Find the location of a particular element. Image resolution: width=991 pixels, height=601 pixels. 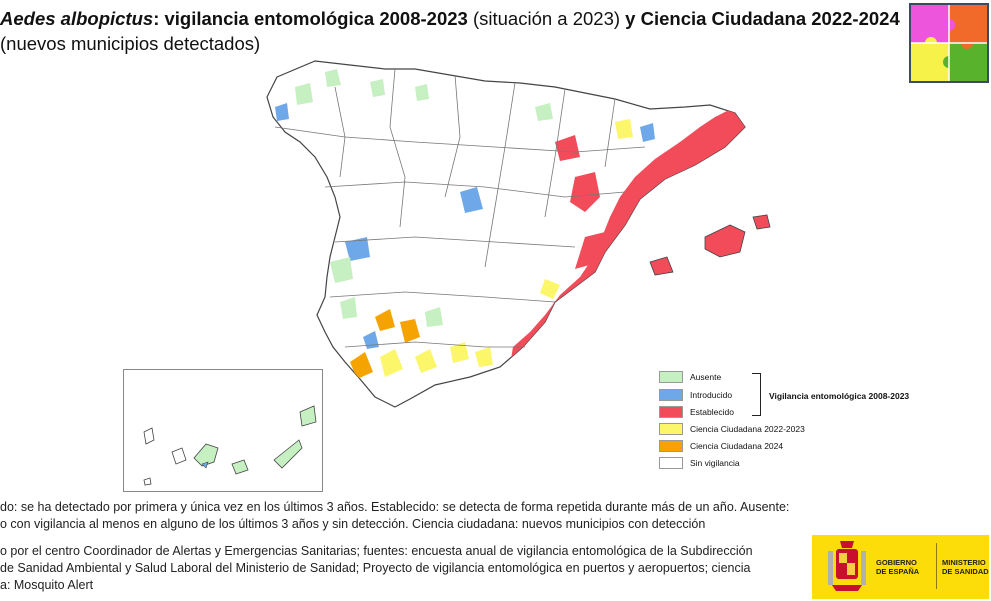

ministerio-line1: MINISTERIO is located at coordinates (964, 562).